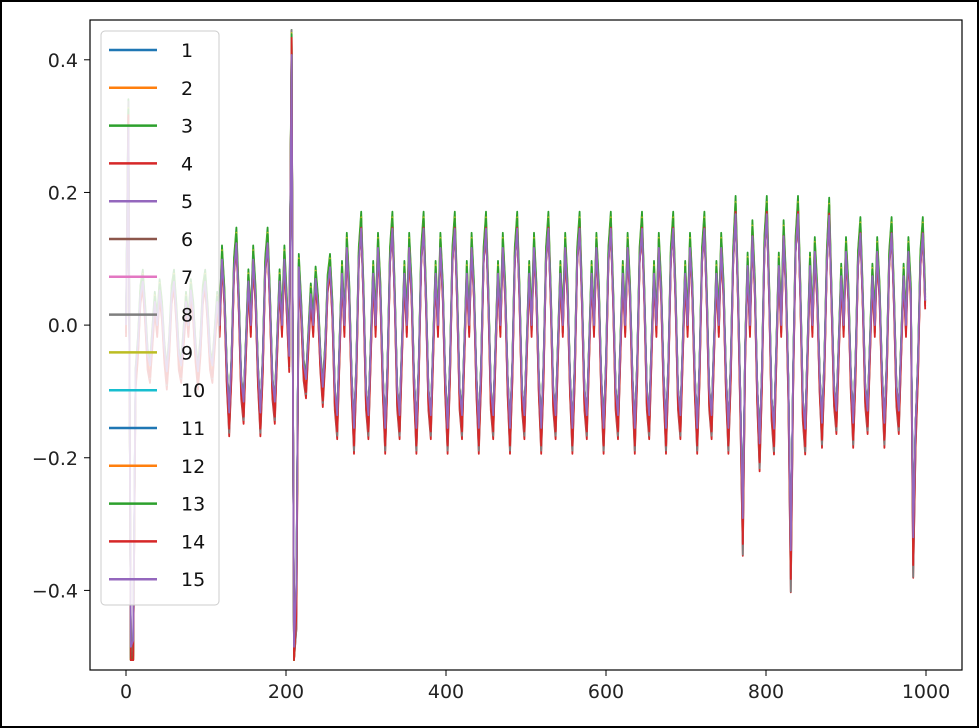 The width and height of the screenshot is (979, 728). Describe the element at coordinates (606, 692) in the screenshot. I see `x-tick-label: 600` at that location.